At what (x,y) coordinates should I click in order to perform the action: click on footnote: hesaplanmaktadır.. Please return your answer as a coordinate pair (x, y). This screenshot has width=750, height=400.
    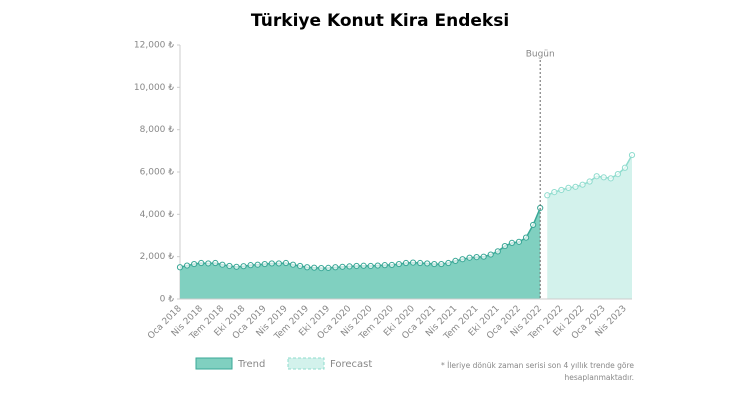
    Looking at the image, I should click on (599, 377).